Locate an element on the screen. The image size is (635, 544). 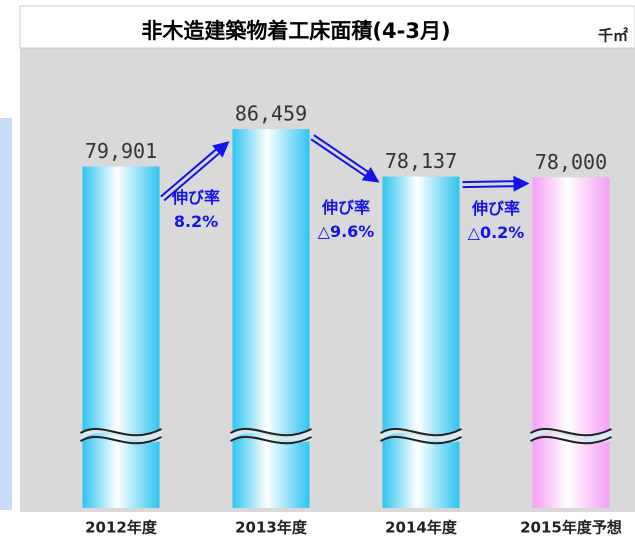
value-label: 78,000 is located at coordinates (571, 162).